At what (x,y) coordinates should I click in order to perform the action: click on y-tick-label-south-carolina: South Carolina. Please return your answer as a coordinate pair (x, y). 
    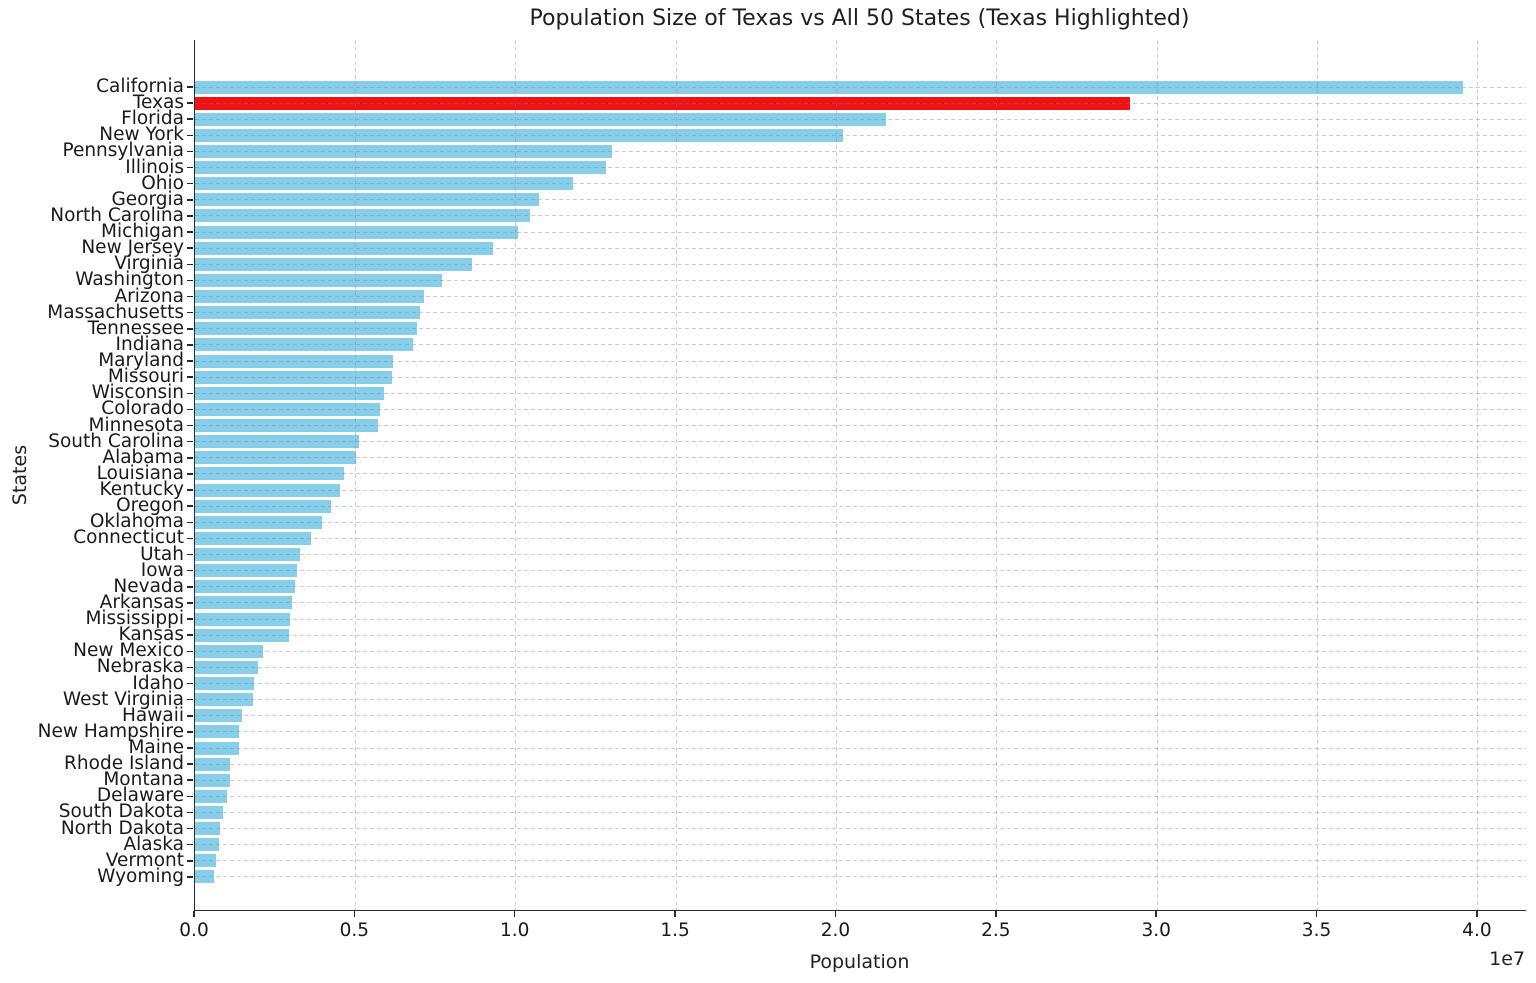
    Looking at the image, I should click on (116, 441).